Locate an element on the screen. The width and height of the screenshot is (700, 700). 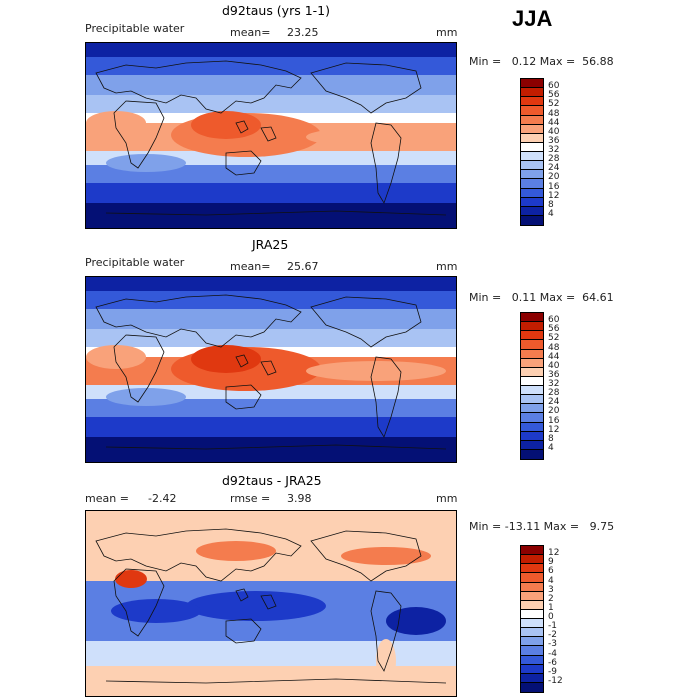
colorbar-tick-label: -9 is located at coordinates (552, 671).